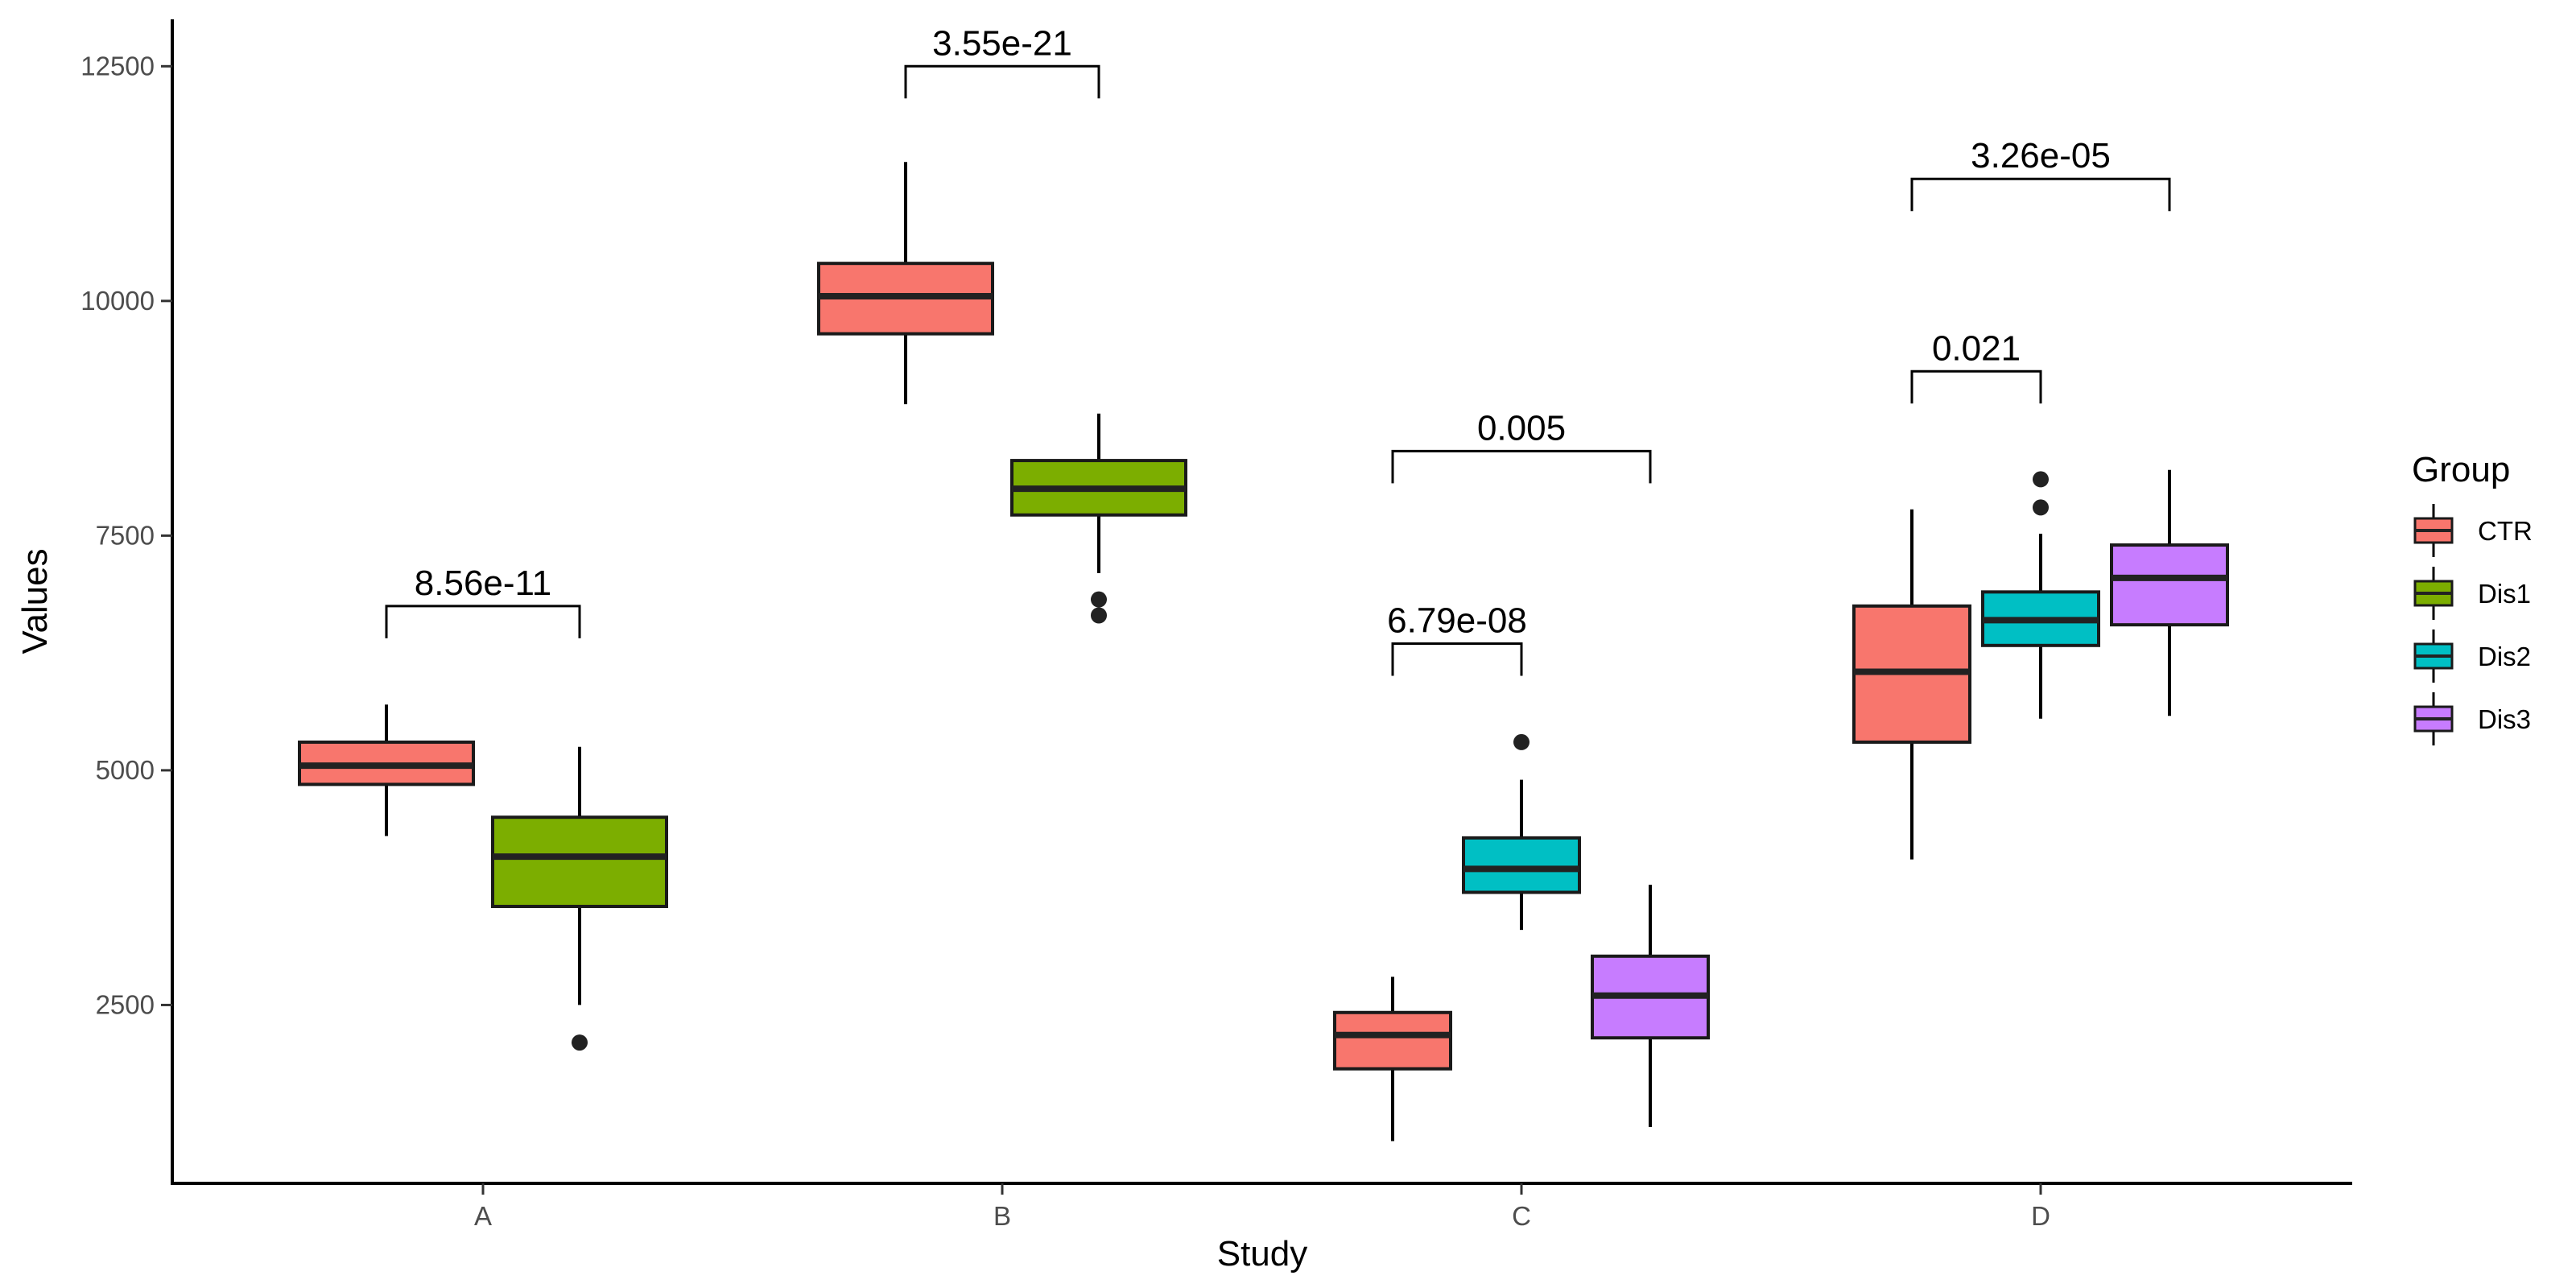 This screenshot has width=2576, height=1288. I want to click on box-A-CTR, so click(386, 770).